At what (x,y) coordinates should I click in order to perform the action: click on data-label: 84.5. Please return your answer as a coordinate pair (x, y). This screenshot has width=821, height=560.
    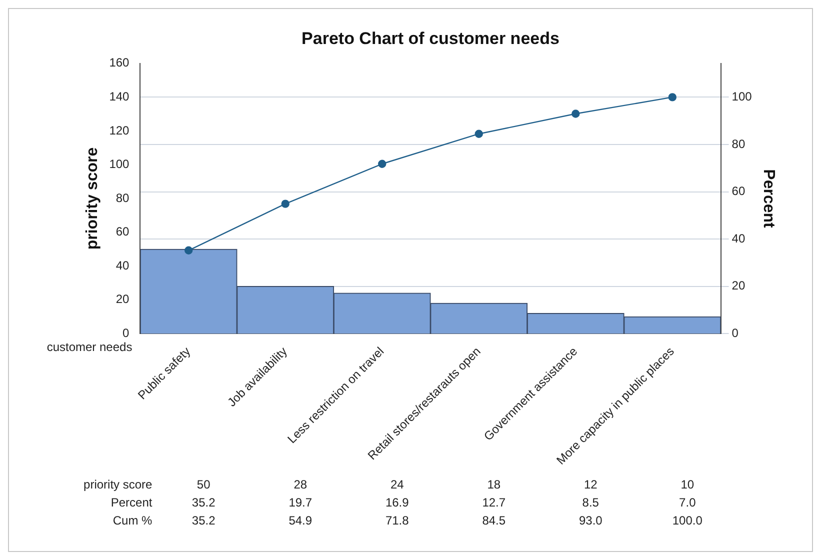
    Looking at the image, I should click on (494, 520).